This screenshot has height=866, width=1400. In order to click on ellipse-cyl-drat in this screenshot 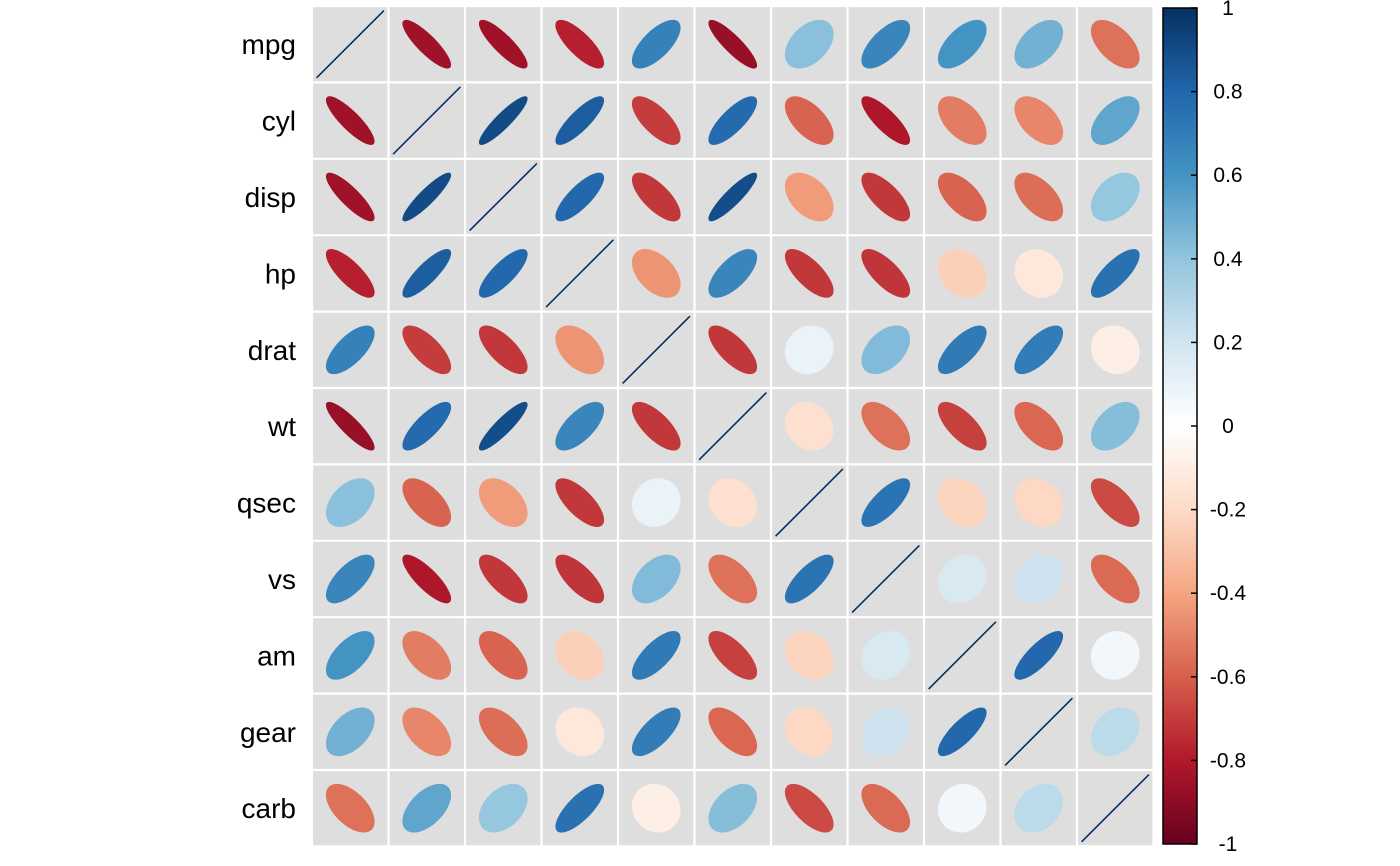, I will do `click(656, 120)`.